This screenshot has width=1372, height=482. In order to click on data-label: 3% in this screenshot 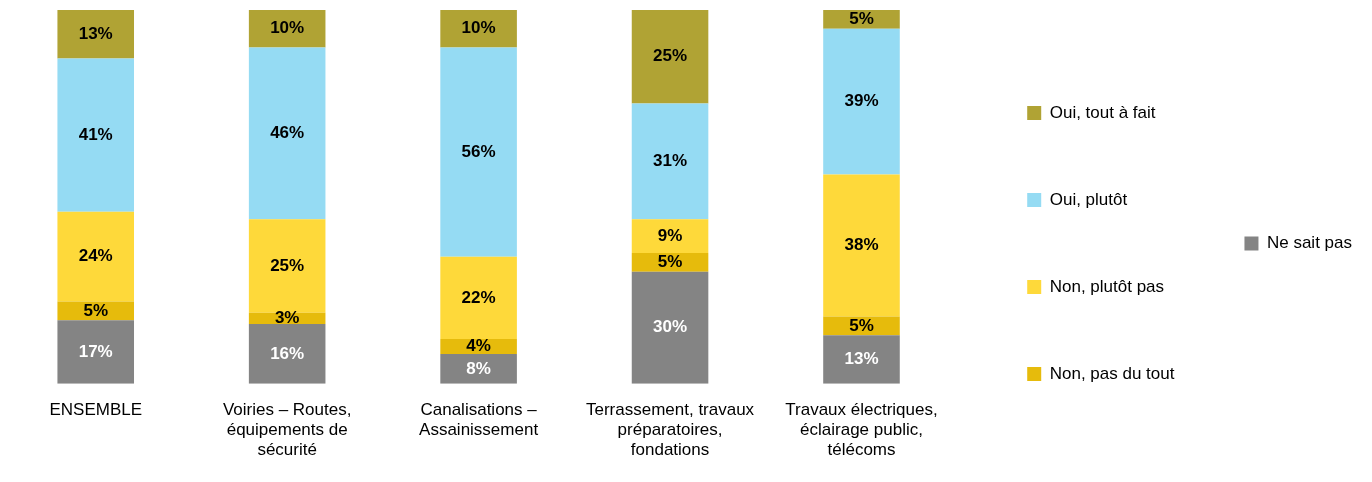, I will do `click(287, 318)`.